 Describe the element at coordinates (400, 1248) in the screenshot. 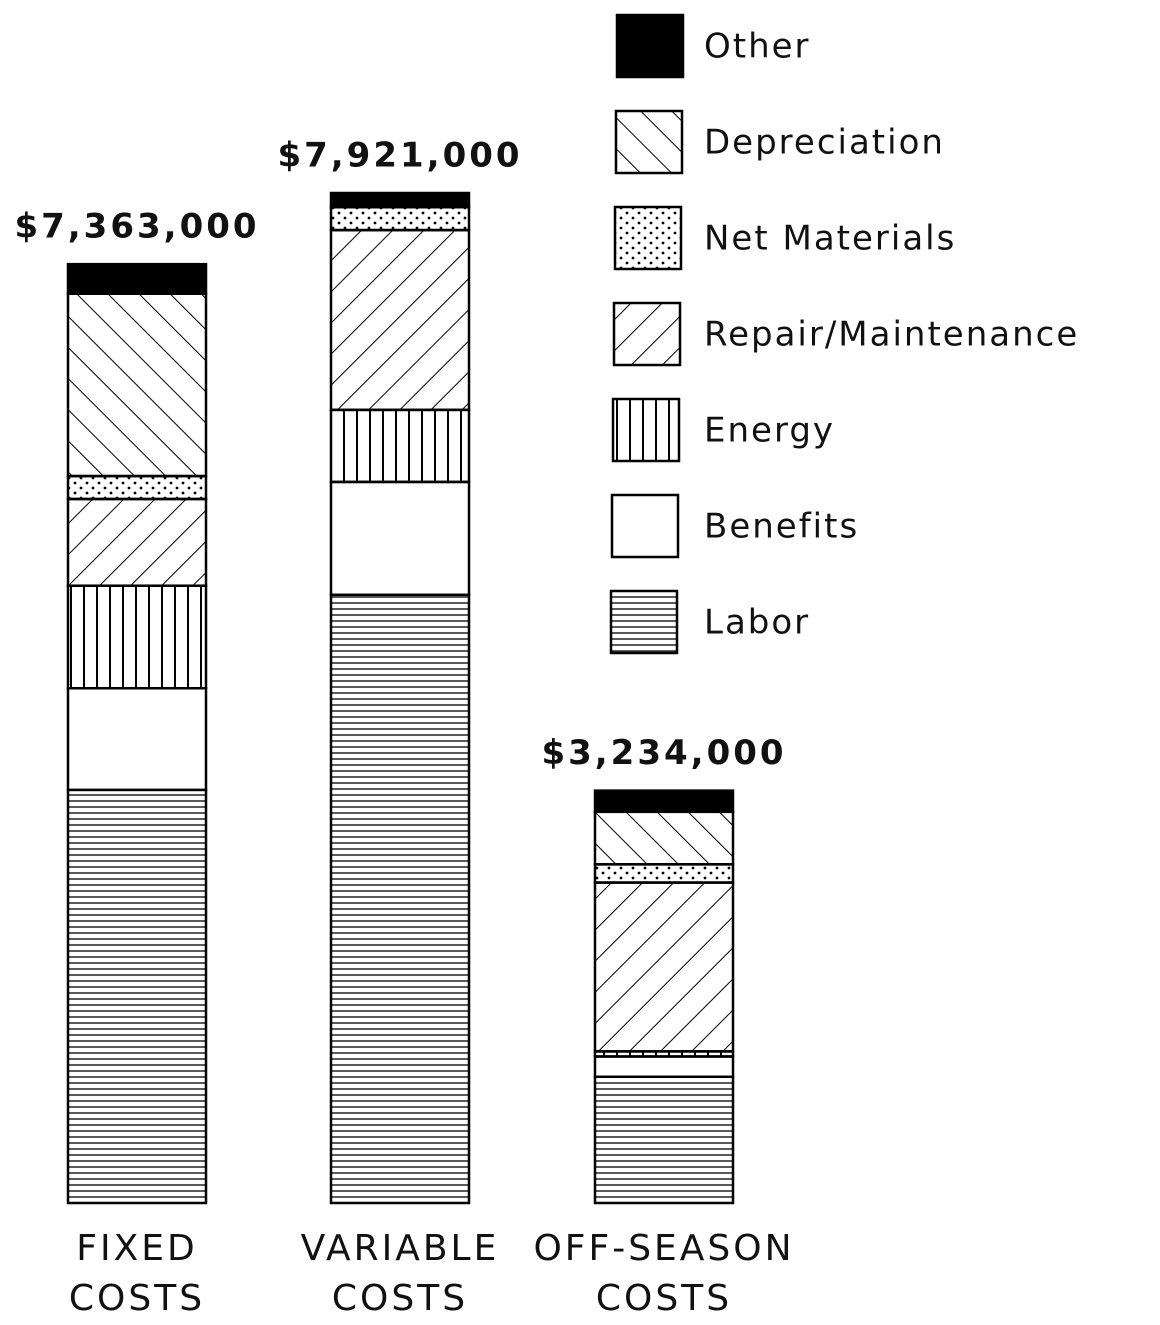

I see `x-tick-label: VARIABLE` at that location.